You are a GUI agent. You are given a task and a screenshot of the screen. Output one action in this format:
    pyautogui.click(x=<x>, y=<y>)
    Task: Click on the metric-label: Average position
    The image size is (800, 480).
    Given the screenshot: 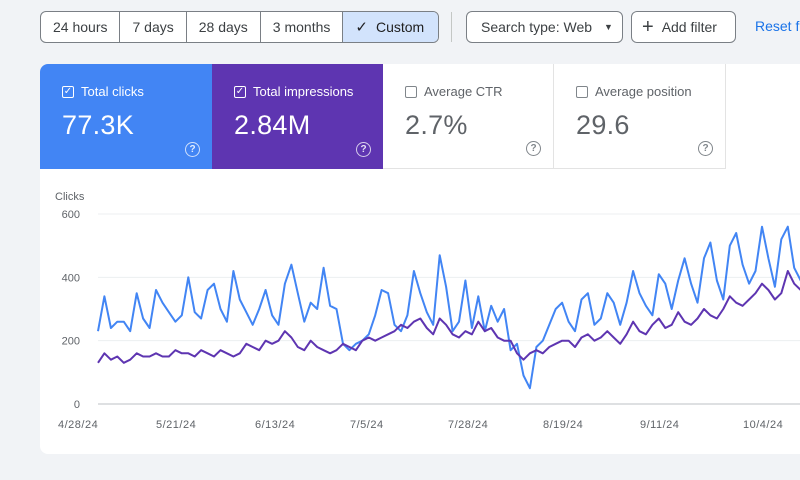 What is the action you would take?
    pyautogui.click(x=643, y=91)
    